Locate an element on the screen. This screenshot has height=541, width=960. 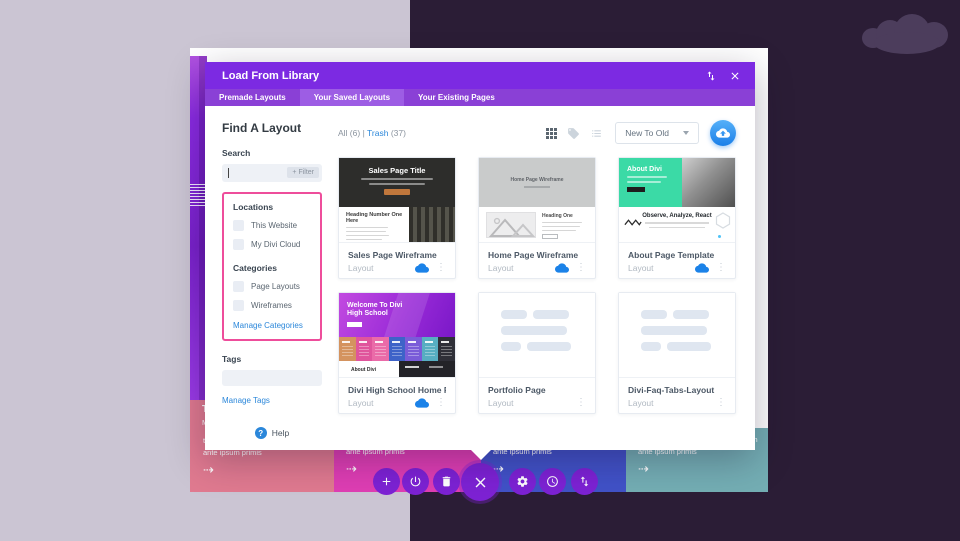
gear-icon is located at coordinates (522, 481).